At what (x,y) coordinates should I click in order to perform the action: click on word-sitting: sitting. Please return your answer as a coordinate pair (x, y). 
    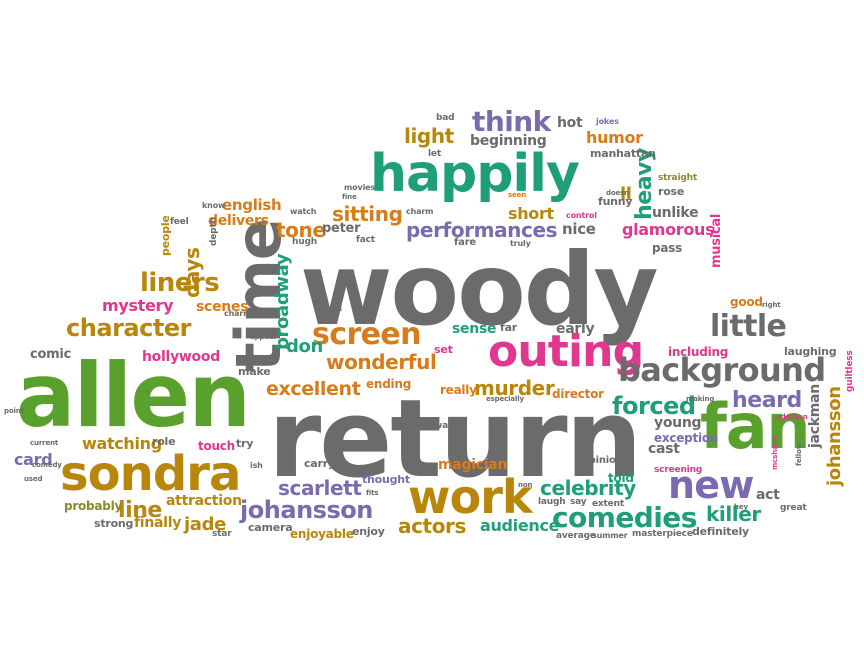
    Looking at the image, I should click on (367, 214).